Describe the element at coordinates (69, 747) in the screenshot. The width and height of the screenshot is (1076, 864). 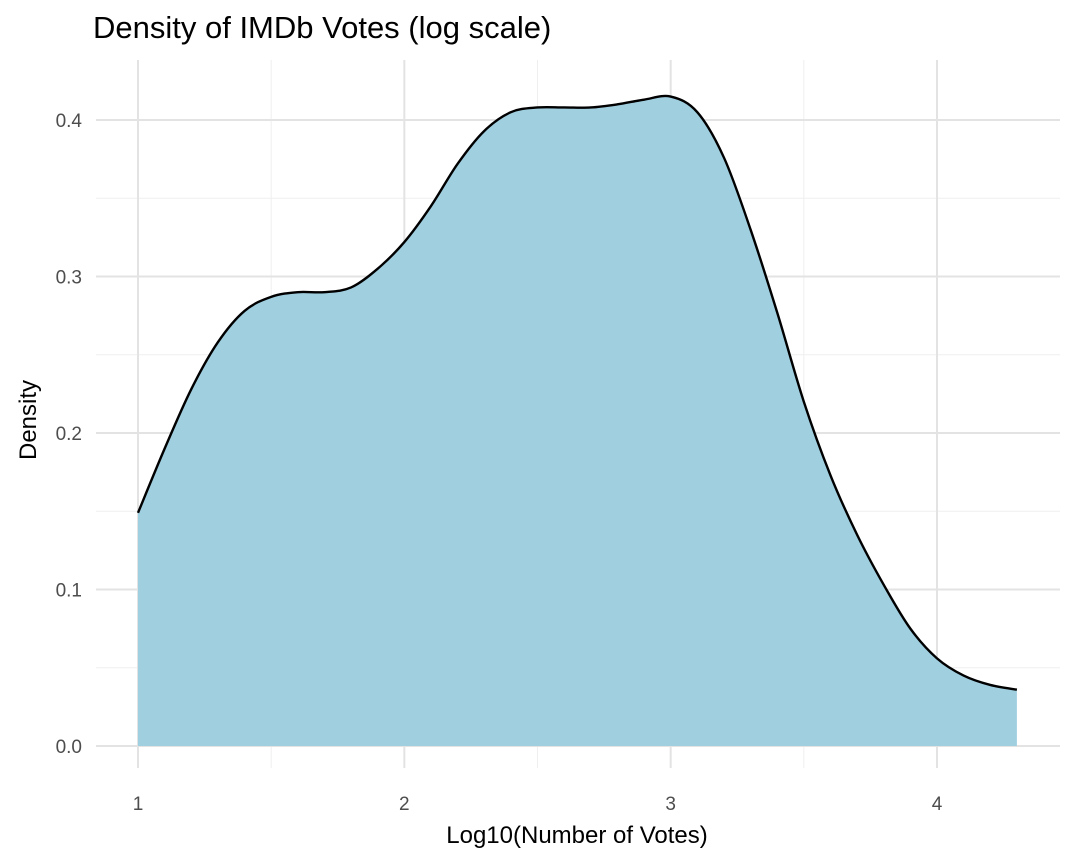
I see `y-tick-label: 0.0` at that location.